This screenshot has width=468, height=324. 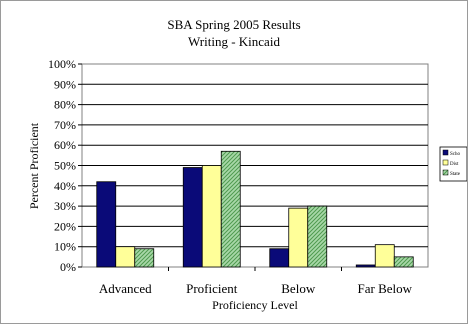 I want to click on y-tick-label: 80%, so click(x=65, y=105).